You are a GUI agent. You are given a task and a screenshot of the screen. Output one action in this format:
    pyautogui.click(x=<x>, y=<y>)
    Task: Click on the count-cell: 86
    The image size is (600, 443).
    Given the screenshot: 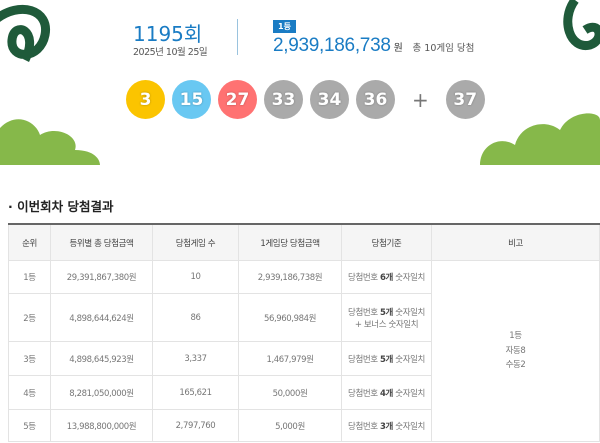 What is the action you would take?
    pyautogui.click(x=195, y=317)
    